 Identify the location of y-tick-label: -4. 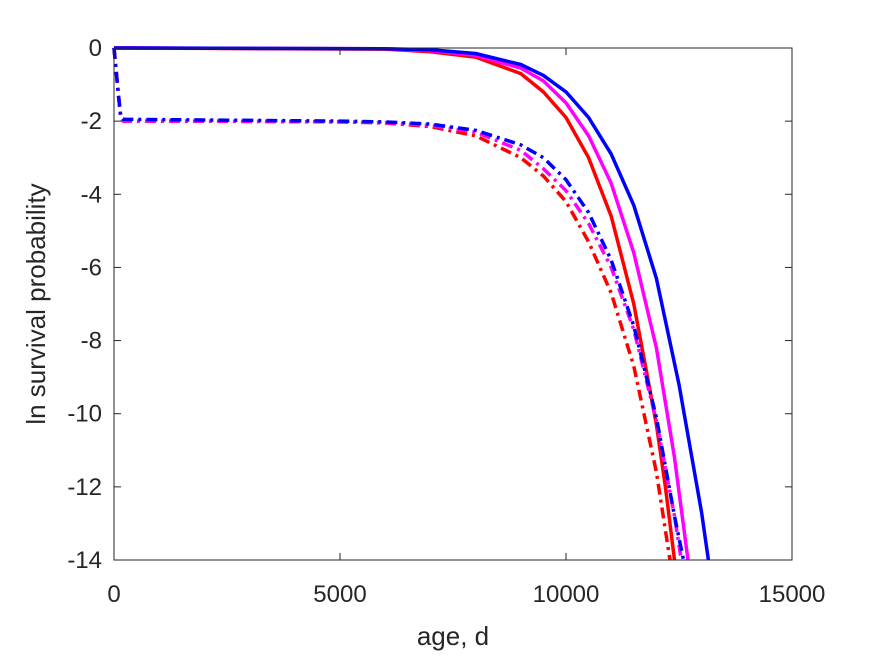
(91, 194).